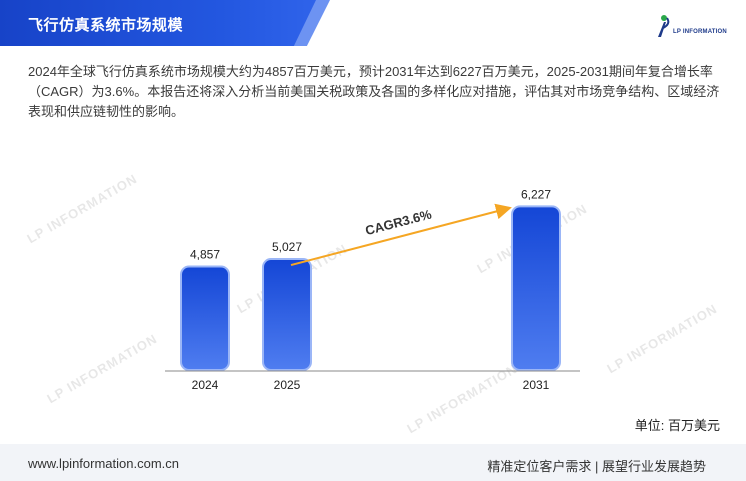 The image size is (746, 481). I want to click on page-title: 飞行仿真系统市场规模, so click(106, 25).